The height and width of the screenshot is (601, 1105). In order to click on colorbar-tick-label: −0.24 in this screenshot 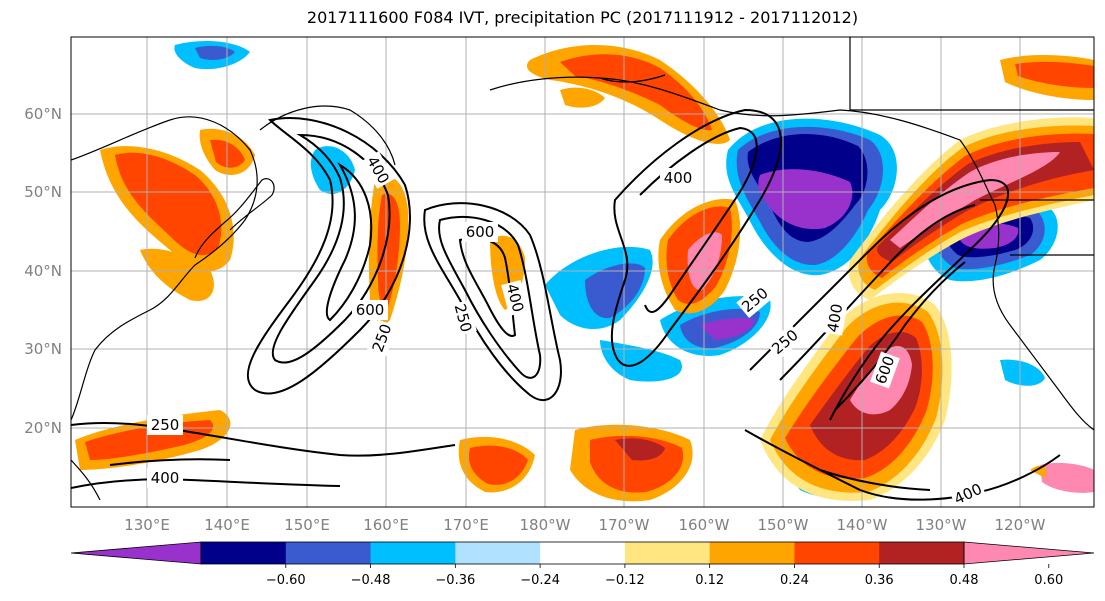, I will do `click(540, 580)`.